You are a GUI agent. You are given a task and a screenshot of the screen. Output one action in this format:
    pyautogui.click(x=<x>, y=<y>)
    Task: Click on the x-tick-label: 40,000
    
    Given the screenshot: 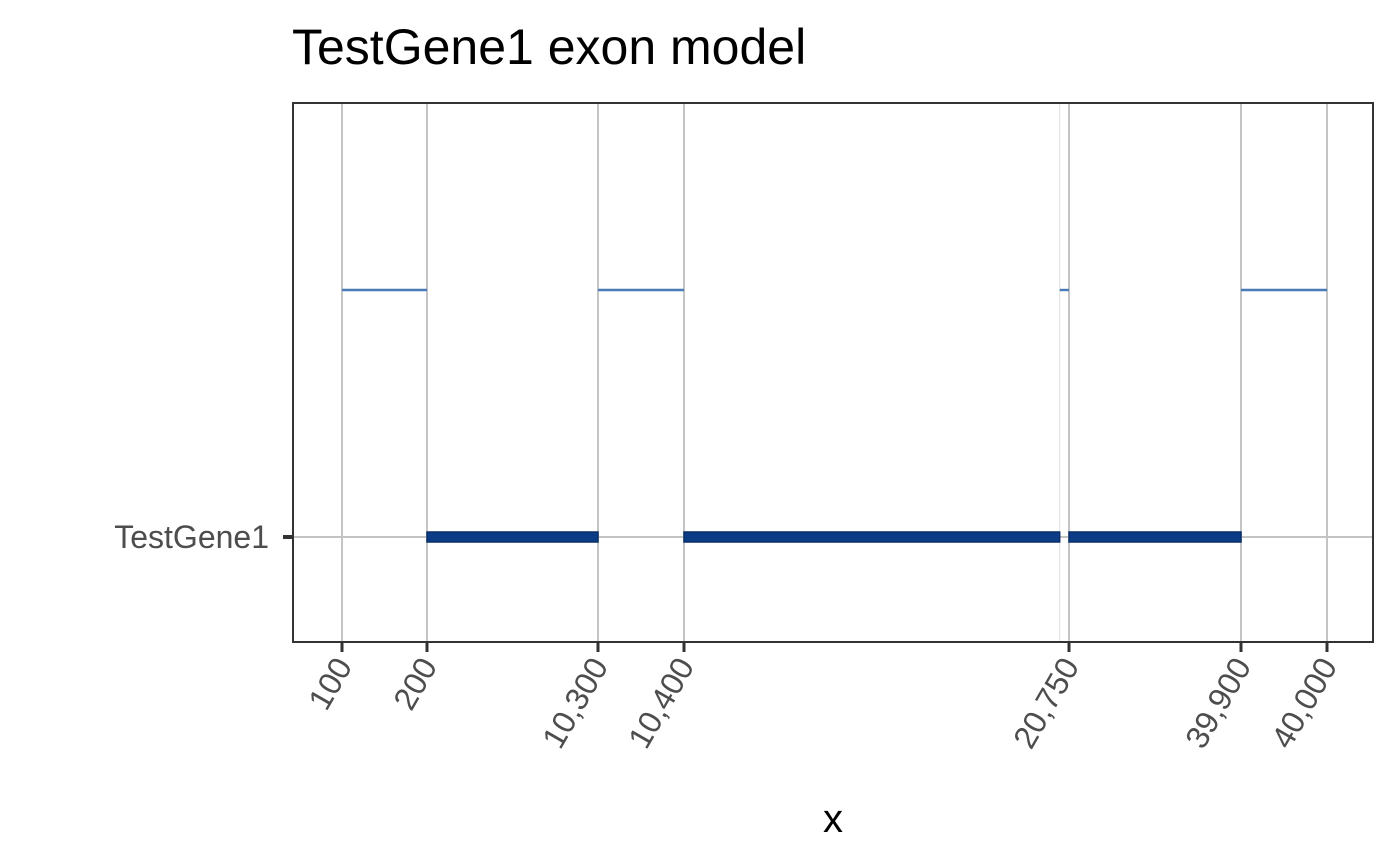 What is the action you would take?
    pyautogui.click(x=1304, y=703)
    